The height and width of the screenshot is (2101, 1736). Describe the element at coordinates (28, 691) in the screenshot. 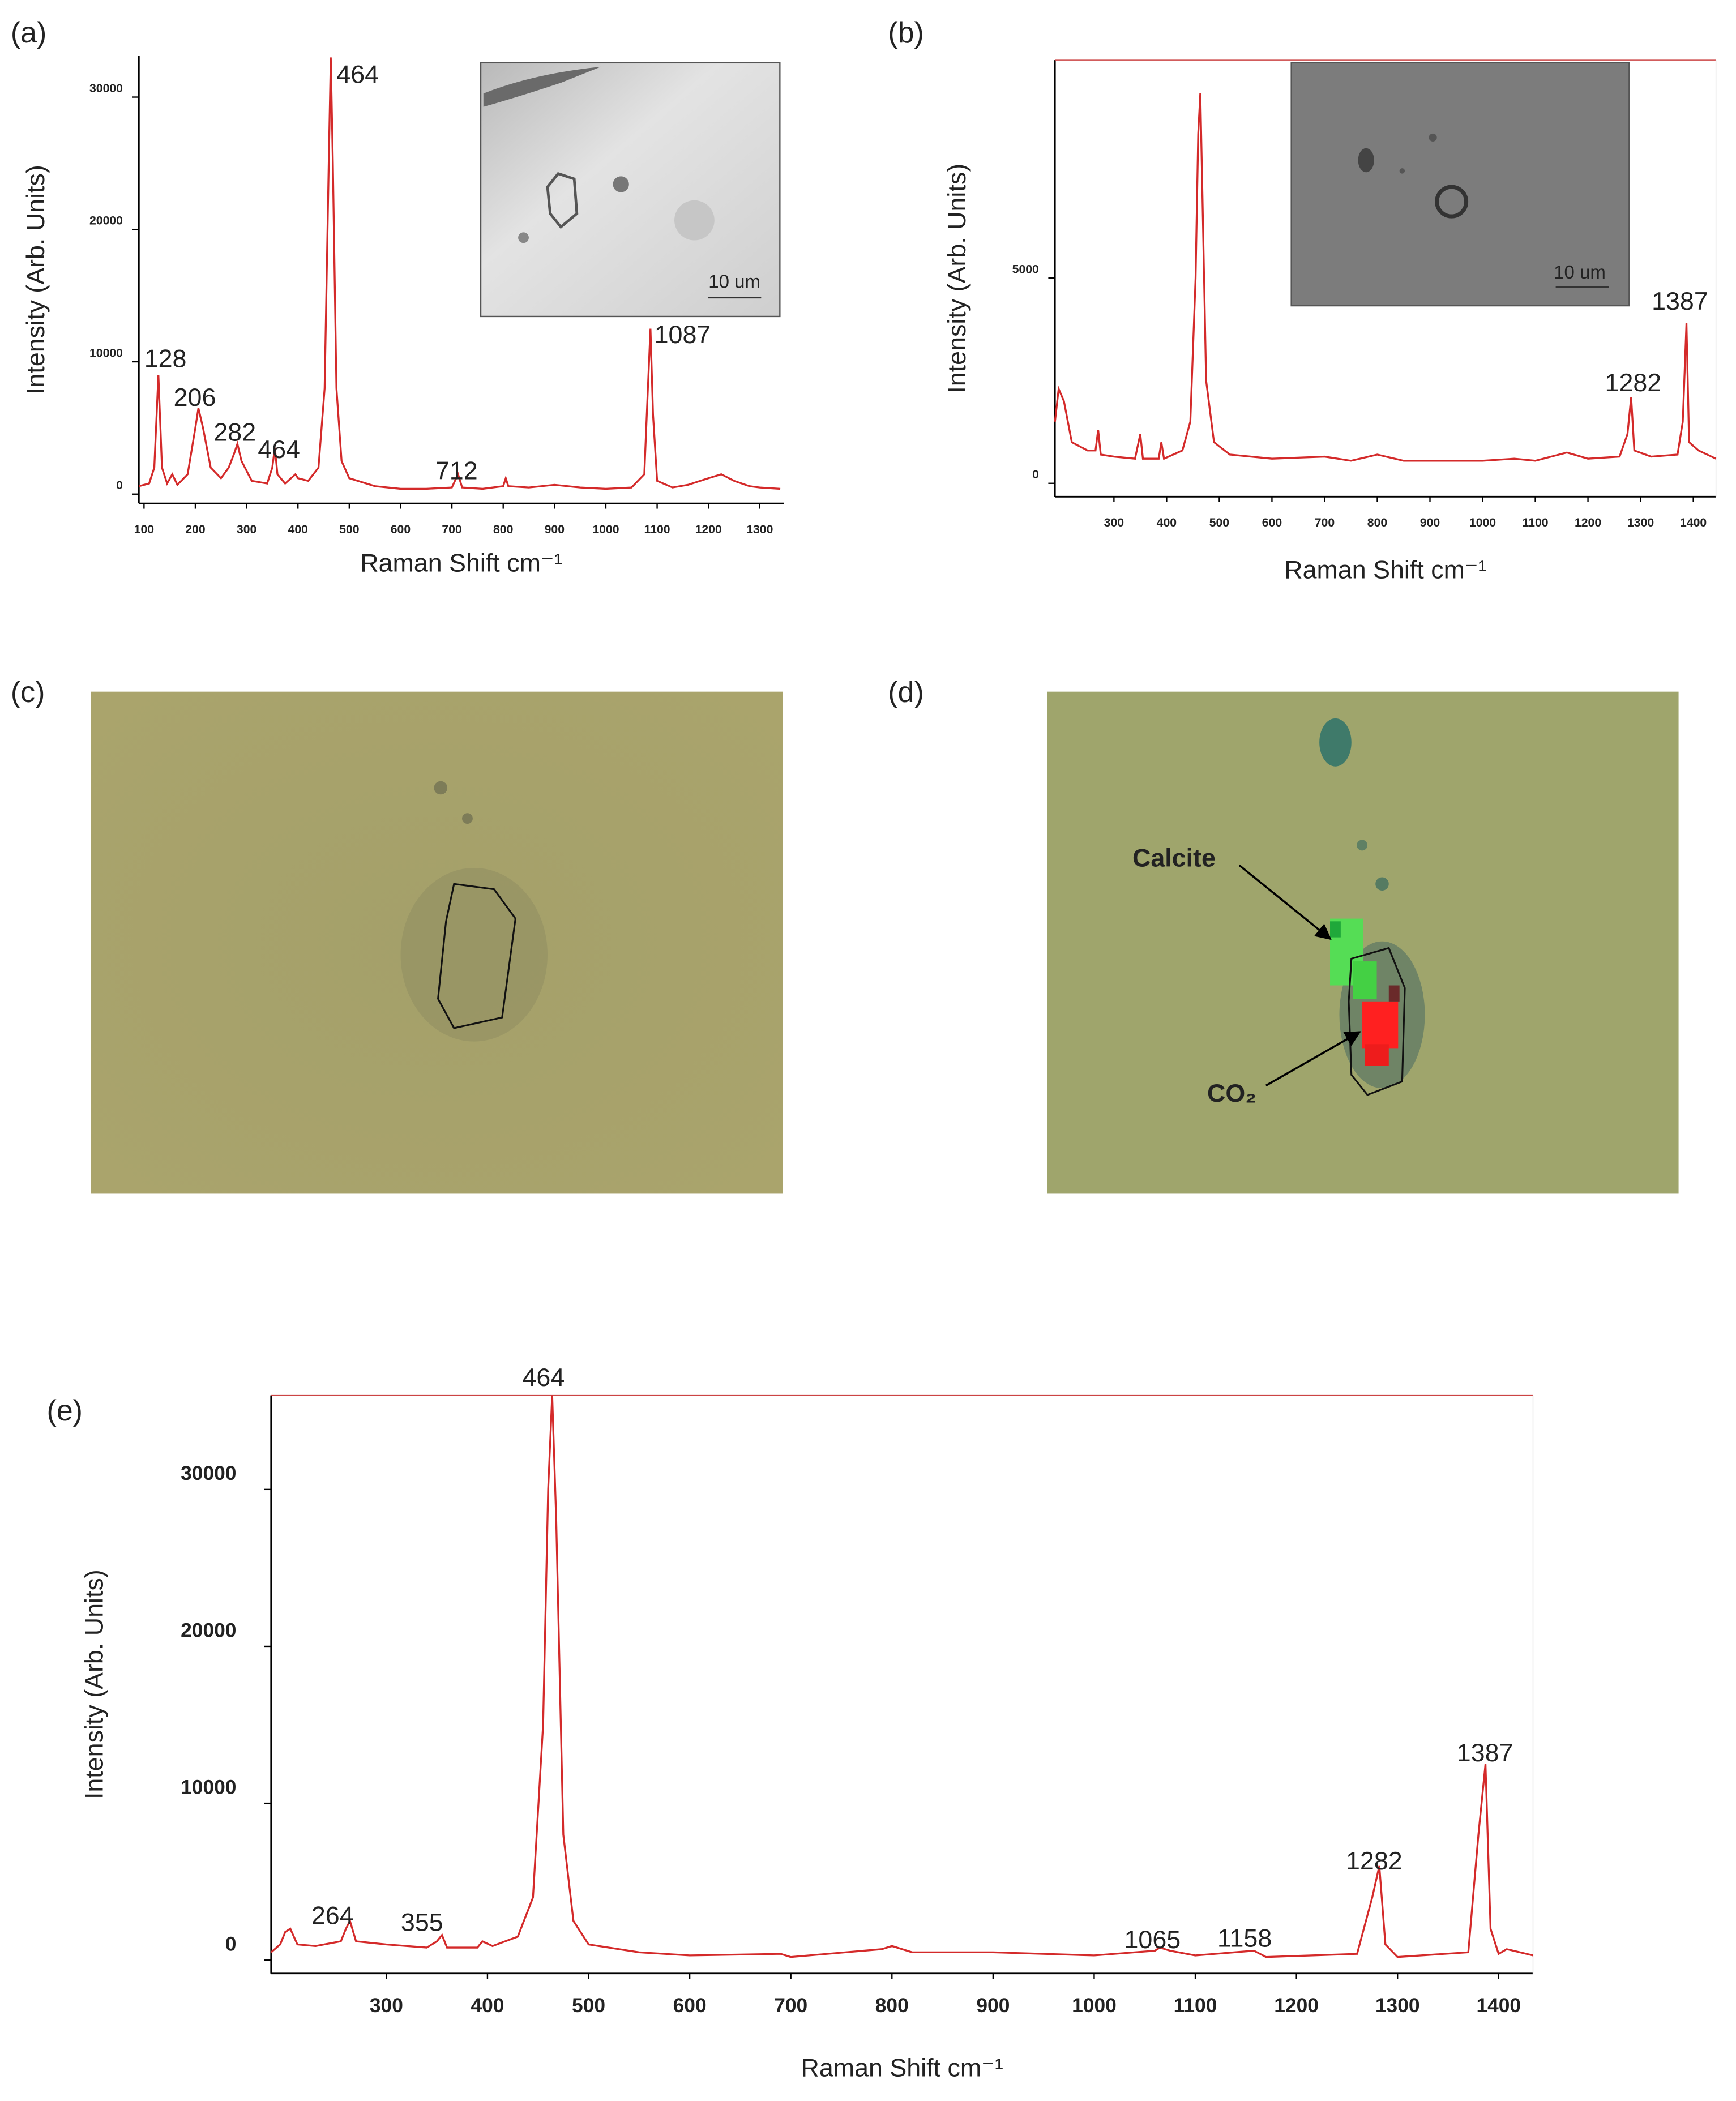

I see `panel-label: (c)` at that location.